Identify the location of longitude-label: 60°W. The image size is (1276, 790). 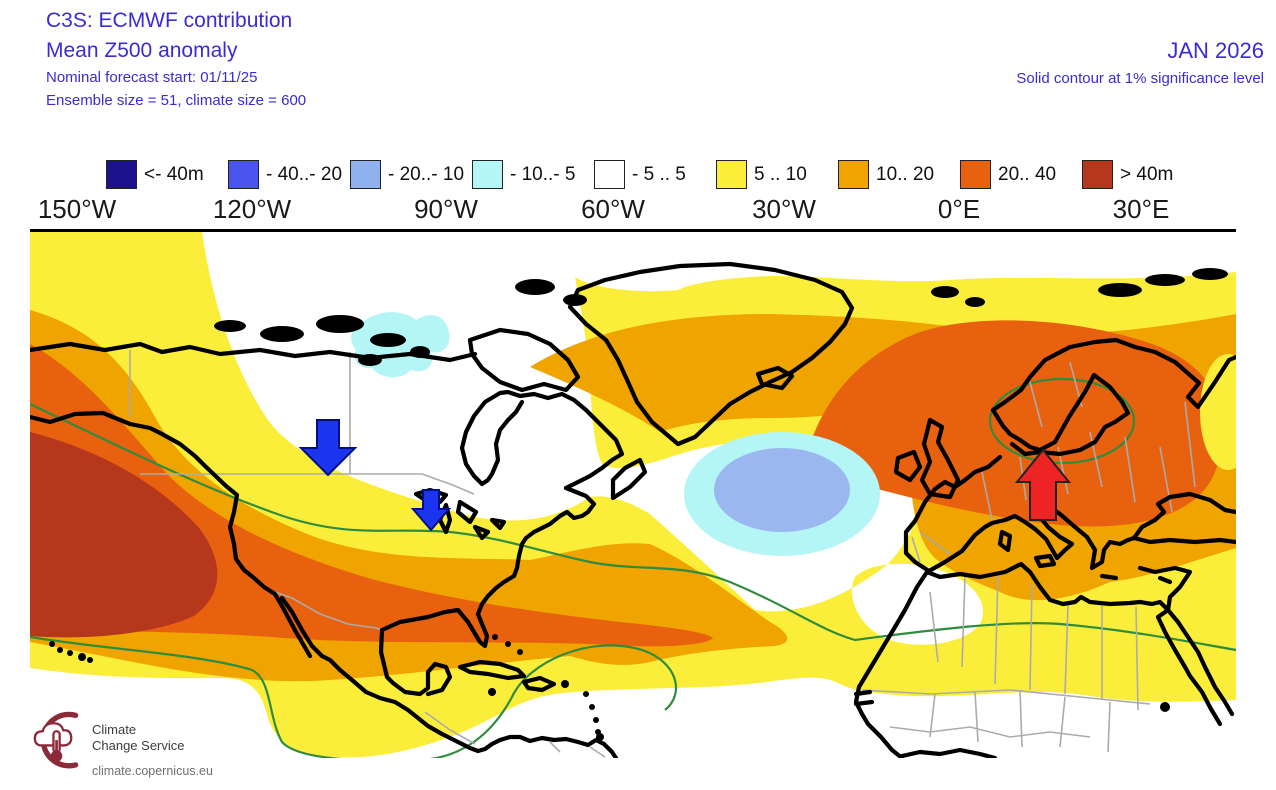
(613, 209).